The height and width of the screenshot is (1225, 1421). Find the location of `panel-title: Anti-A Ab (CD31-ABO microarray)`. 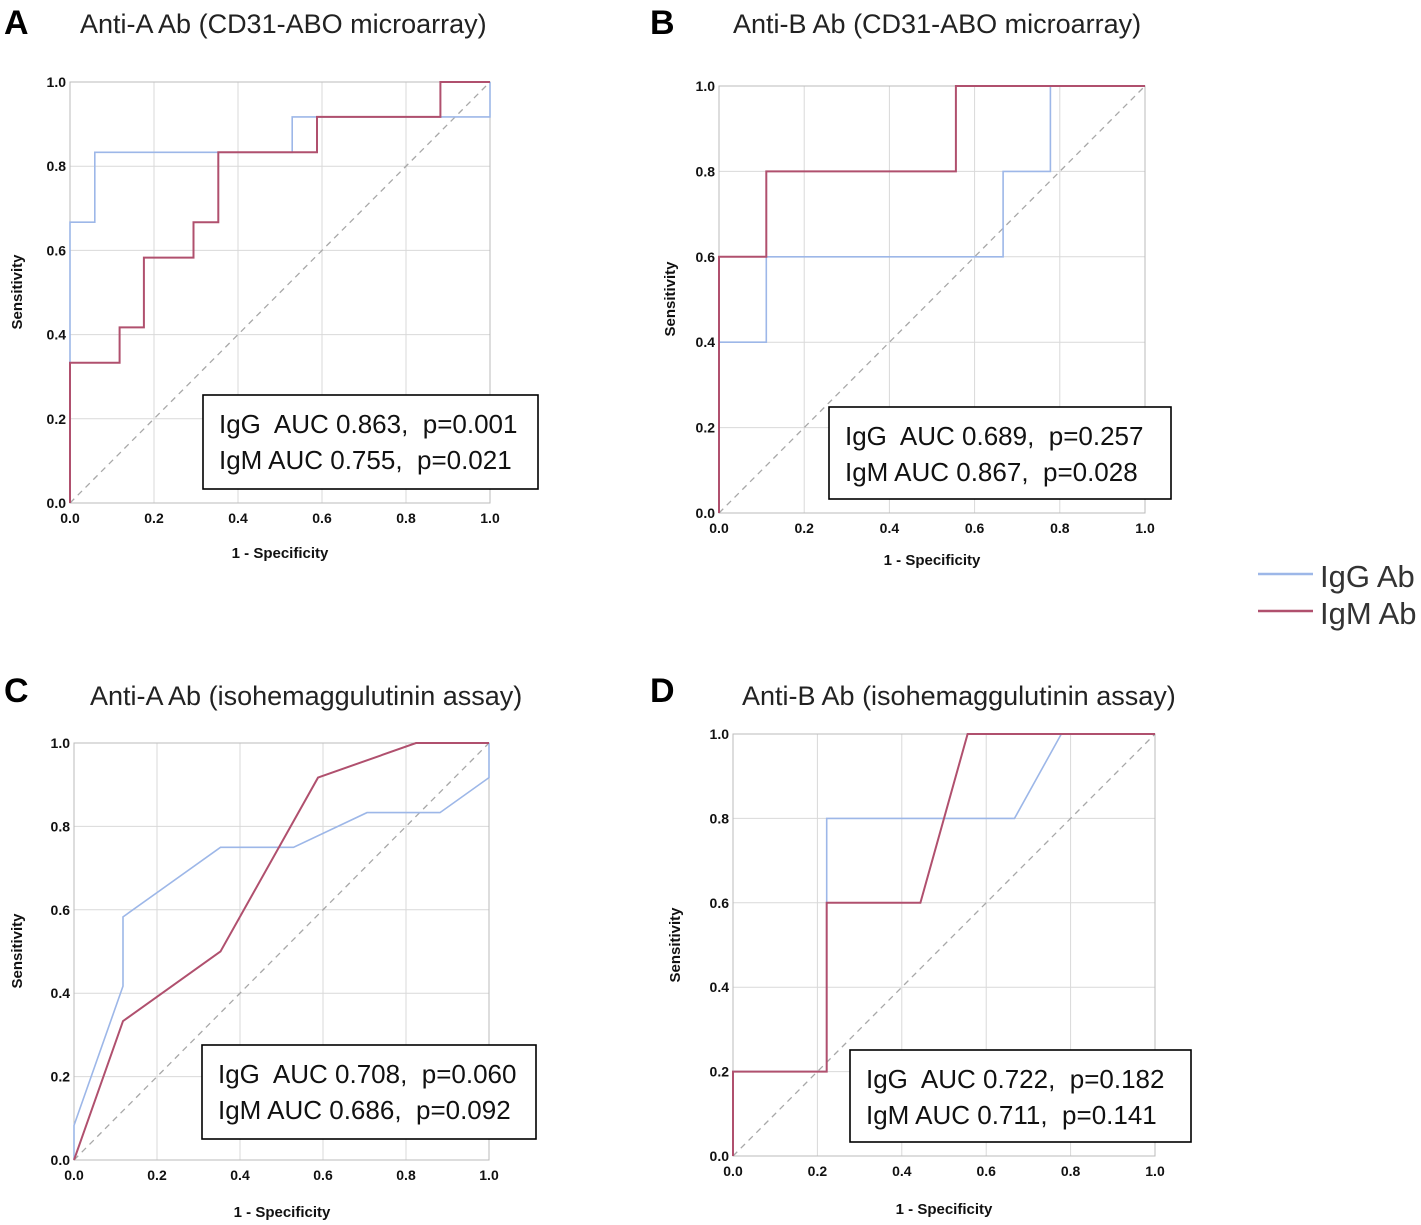

panel-title: Anti-A Ab (CD31-ABO microarray) is located at coordinates (283, 24).